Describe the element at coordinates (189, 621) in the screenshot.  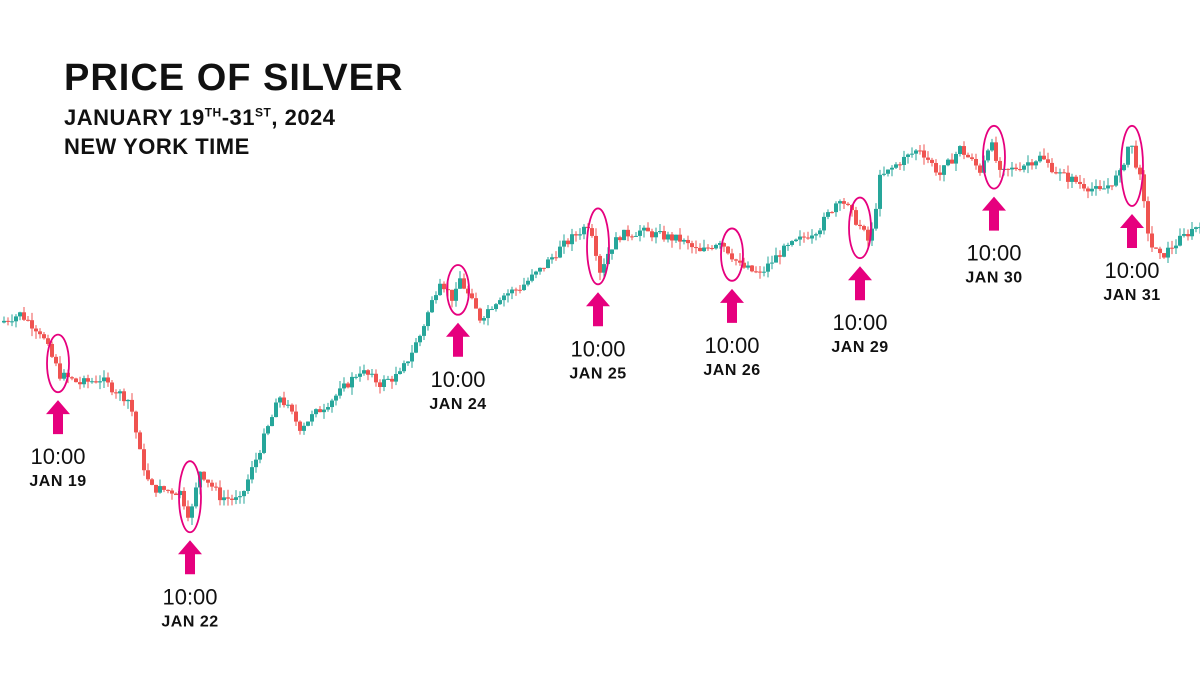
I see `annotation-date: JAN 22` at that location.